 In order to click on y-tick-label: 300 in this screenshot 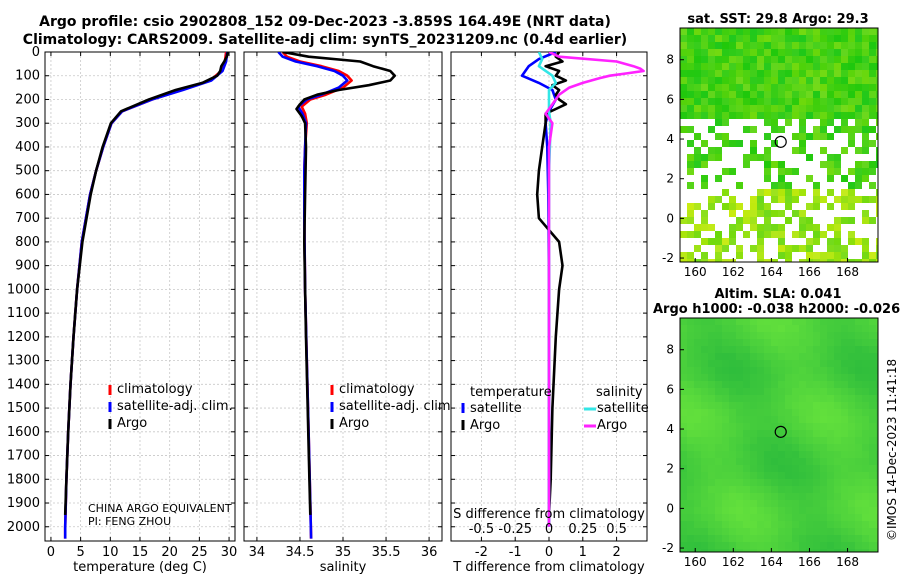, I will do `click(27, 123)`.